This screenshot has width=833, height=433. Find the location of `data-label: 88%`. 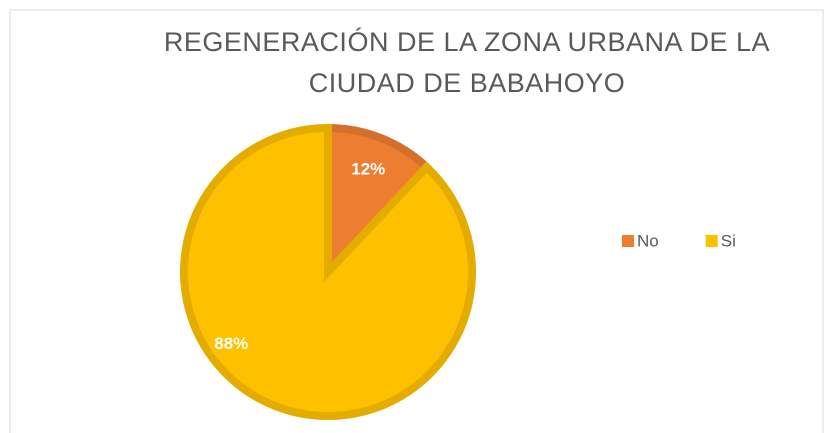

data-label: 88% is located at coordinates (231, 343).